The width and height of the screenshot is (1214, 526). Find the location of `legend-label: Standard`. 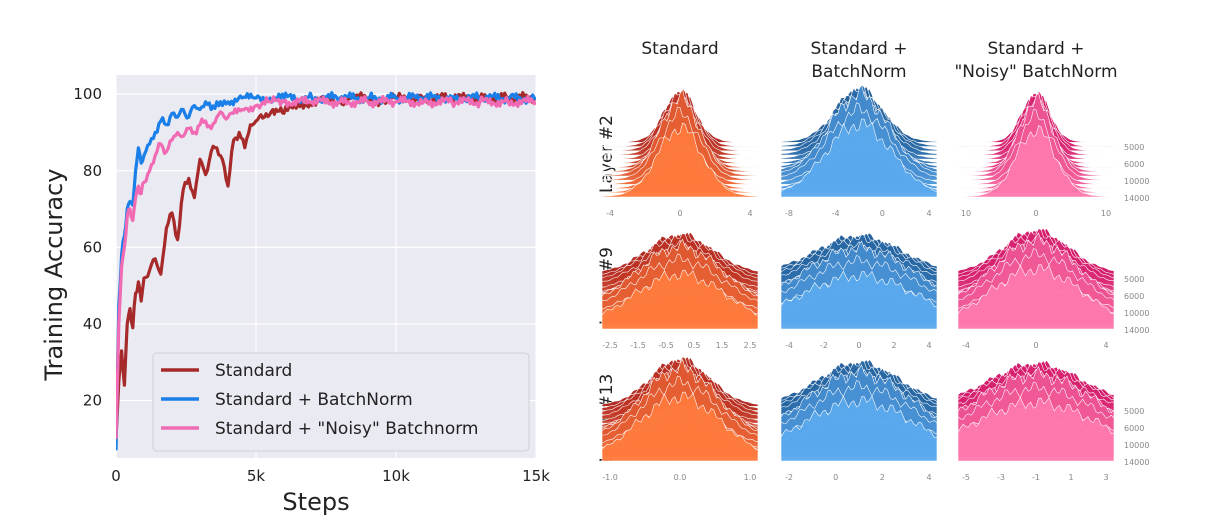

legend-label: Standard is located at coordinates (253, 371).